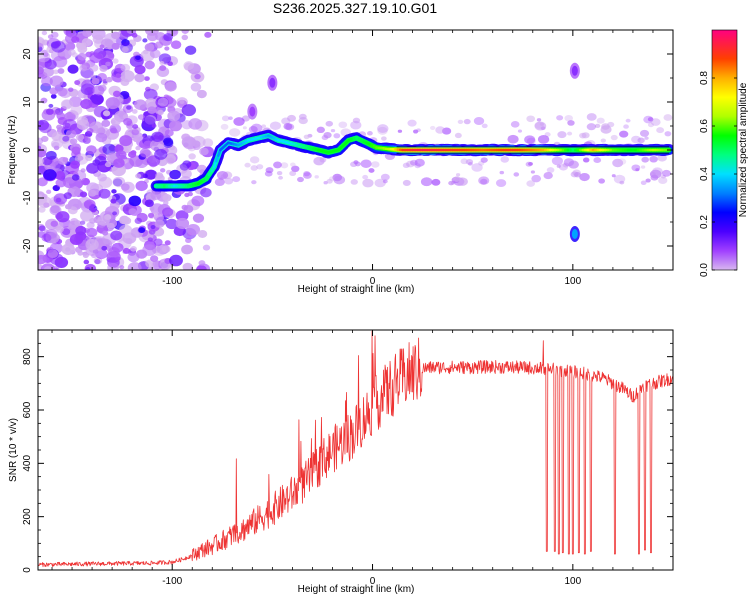 The image size is (750, 600). Describe the element at coordinates (704, 270) in the screenshot. I see `colorbar-tick-label: 0.0` at that location.